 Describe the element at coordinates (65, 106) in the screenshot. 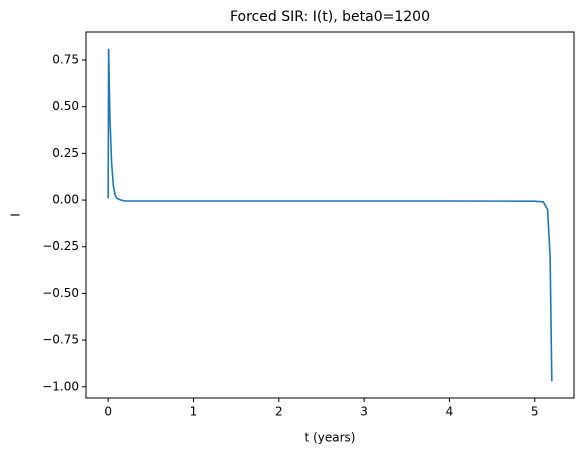

I see `y-tick-label: 0.50` at that location.